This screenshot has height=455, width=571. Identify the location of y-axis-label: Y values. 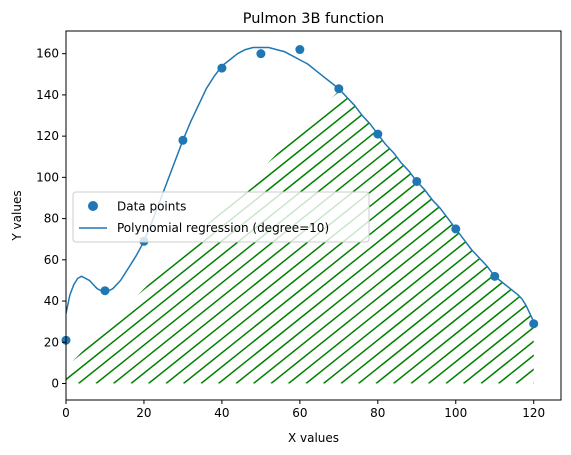
(17, 215).